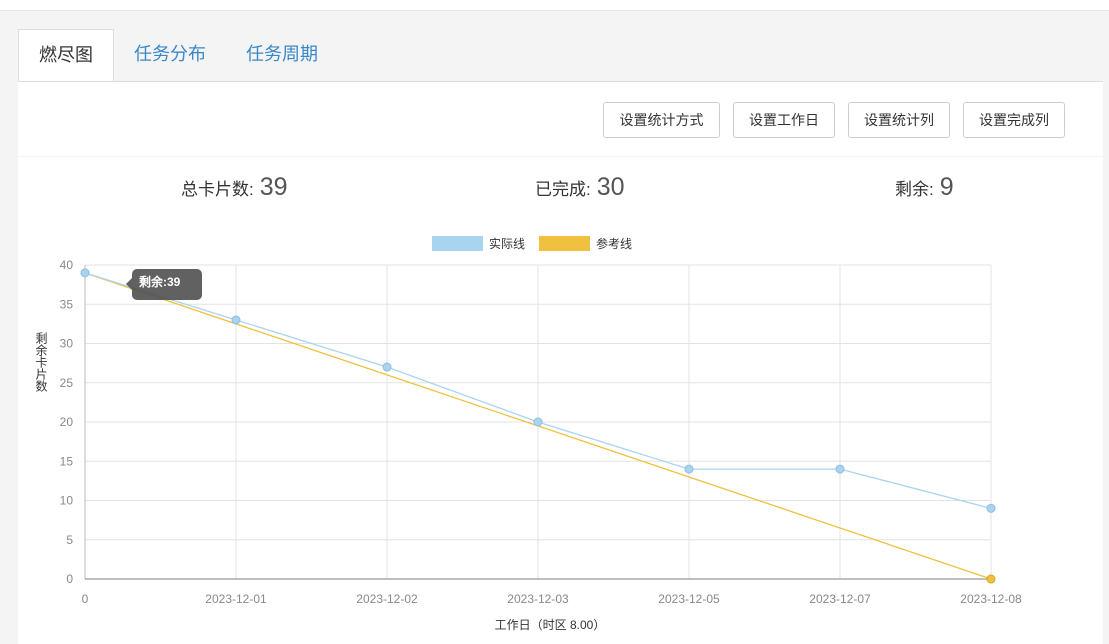  I want to click on x-tick-label: 2023-12-02, so click(387, 599).